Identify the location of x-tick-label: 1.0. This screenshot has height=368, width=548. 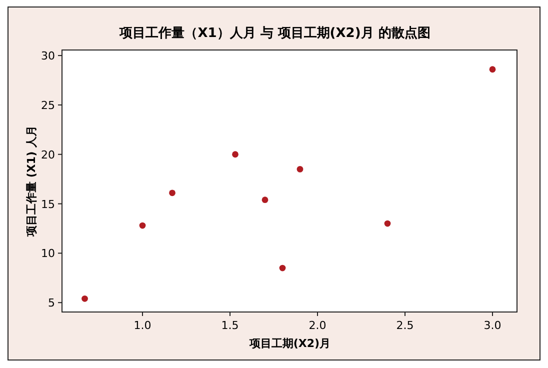
(143, 325).